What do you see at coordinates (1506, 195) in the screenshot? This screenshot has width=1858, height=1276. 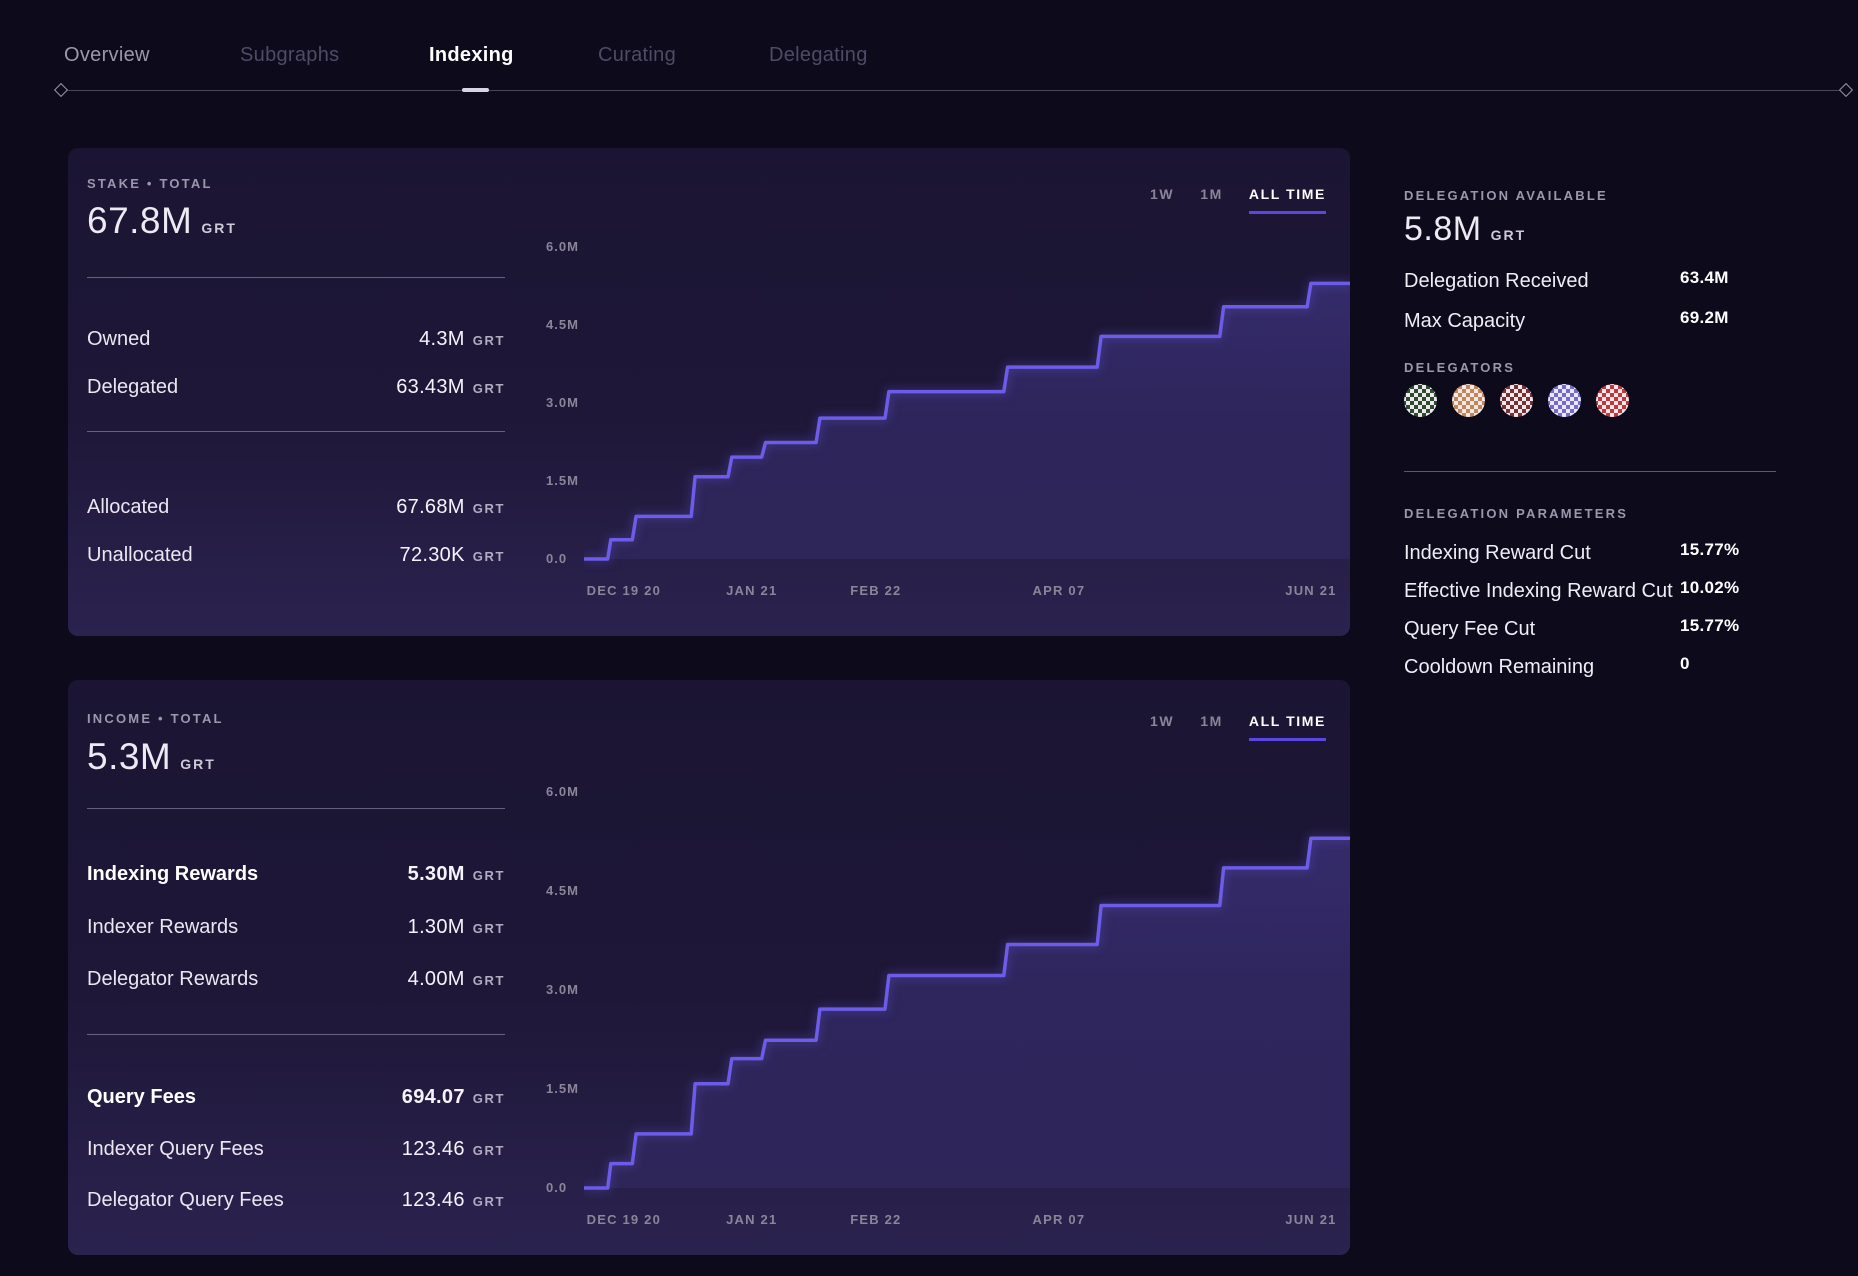 I see `delegation-available-label: DELEGATION AVAILABLE` at bounding box center [1506, 195].